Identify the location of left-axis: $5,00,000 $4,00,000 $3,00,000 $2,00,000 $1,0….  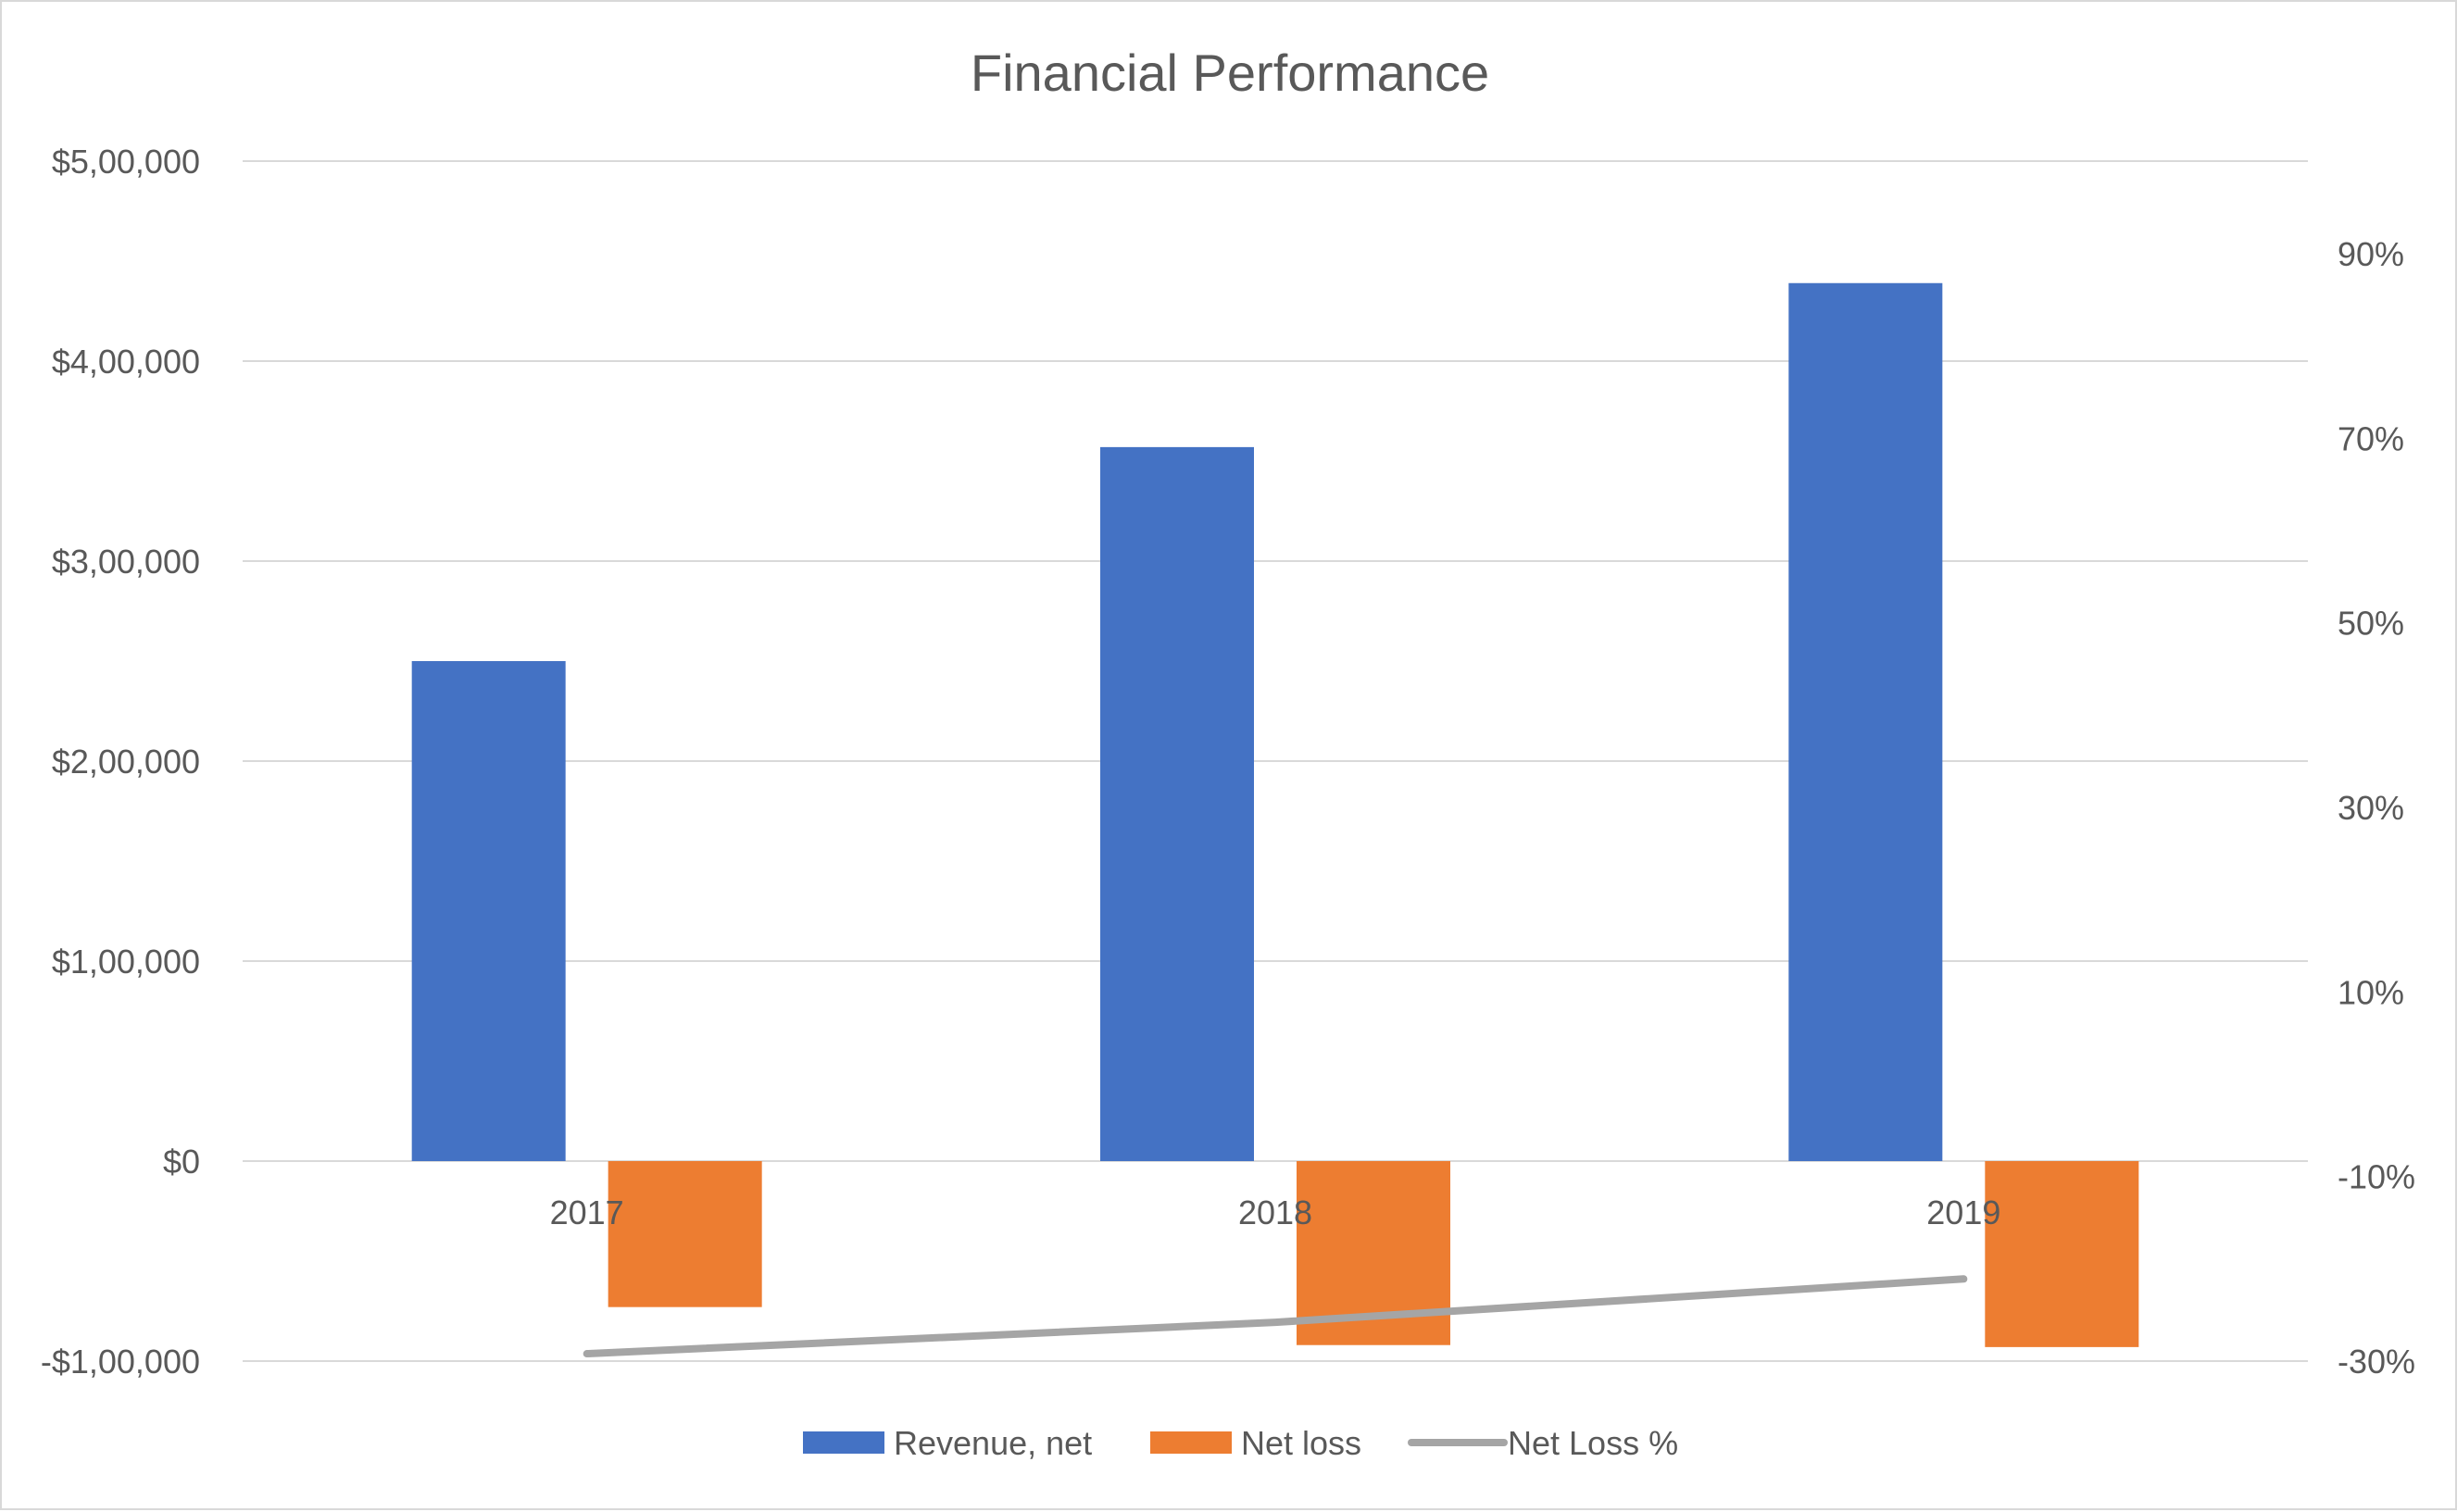
(120, 762).